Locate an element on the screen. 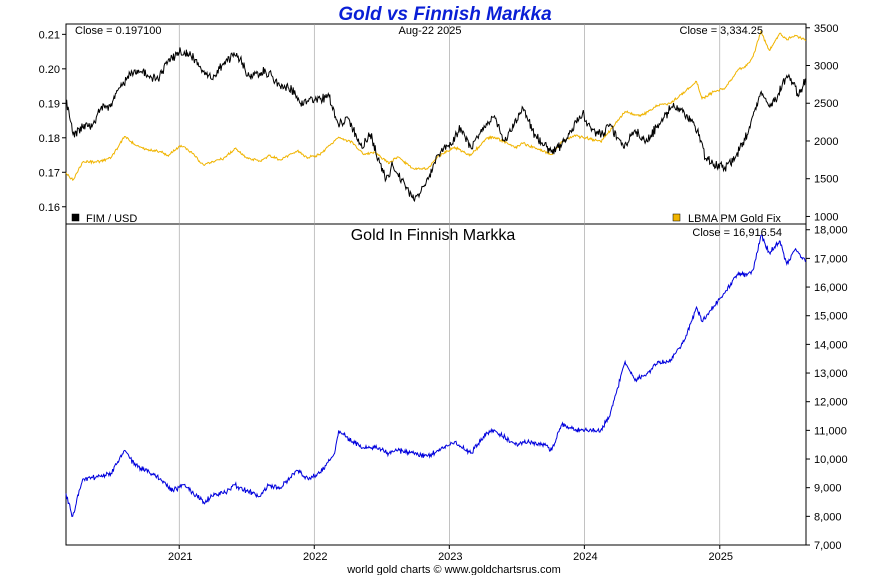 The width and height of the screenshot is (890, 575). bottom-tick-label-15-000: 15,000 is located at coordinates (831, 317).